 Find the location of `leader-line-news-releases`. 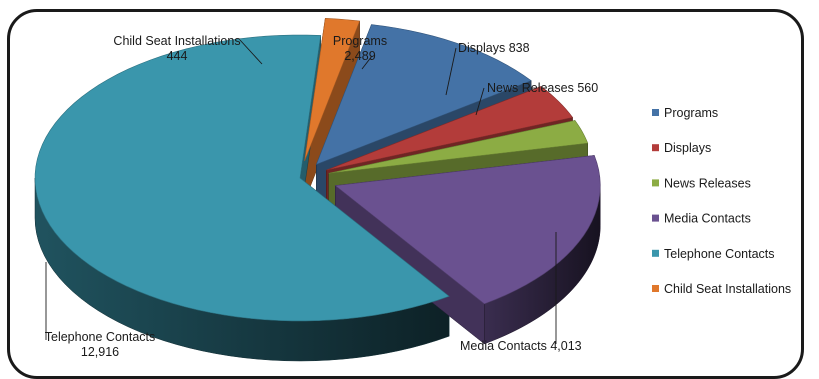

leader-line-news-releases is located at coordinates (480, 101).